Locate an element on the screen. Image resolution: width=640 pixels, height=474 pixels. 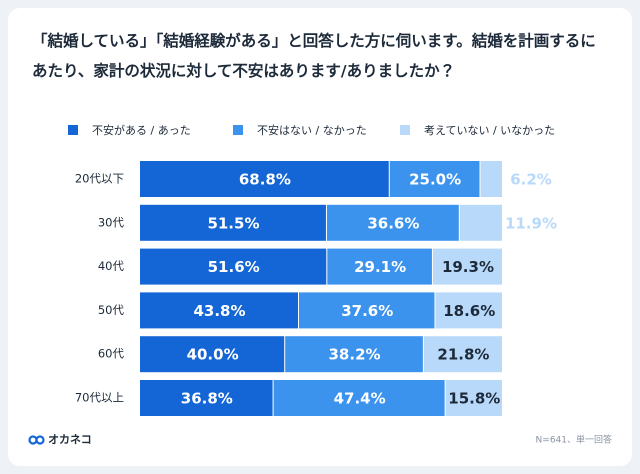
brand-logo is located at coordinates (36, 440).